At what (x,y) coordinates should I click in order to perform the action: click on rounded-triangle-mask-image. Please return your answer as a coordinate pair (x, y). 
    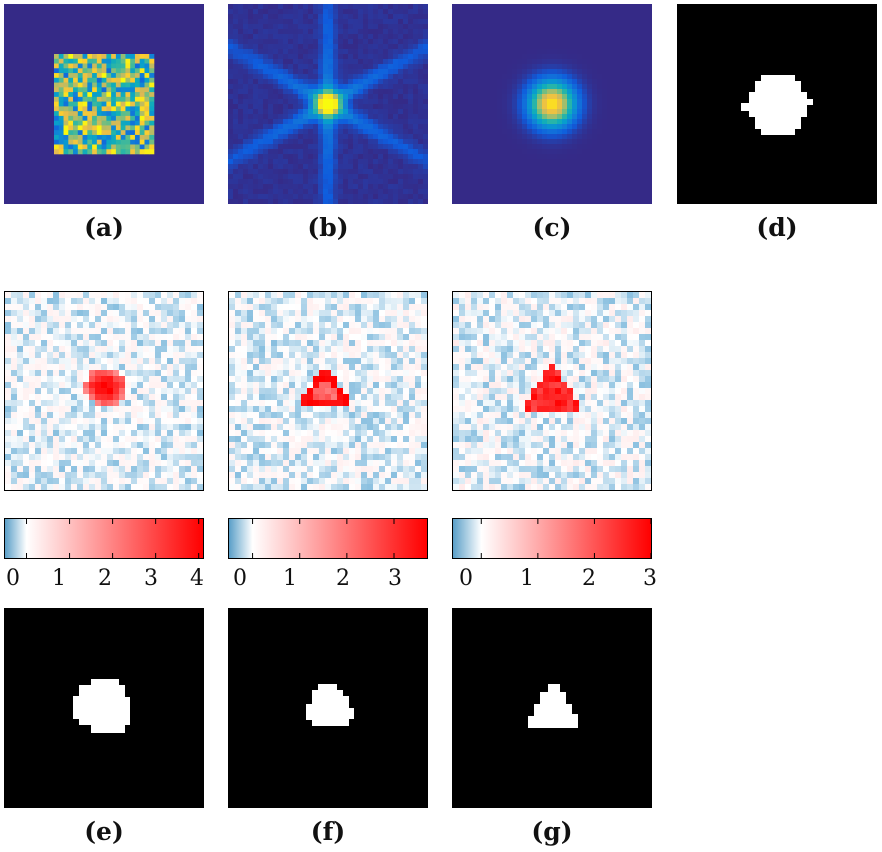
    Looking at the image, I should click on (328, 708).